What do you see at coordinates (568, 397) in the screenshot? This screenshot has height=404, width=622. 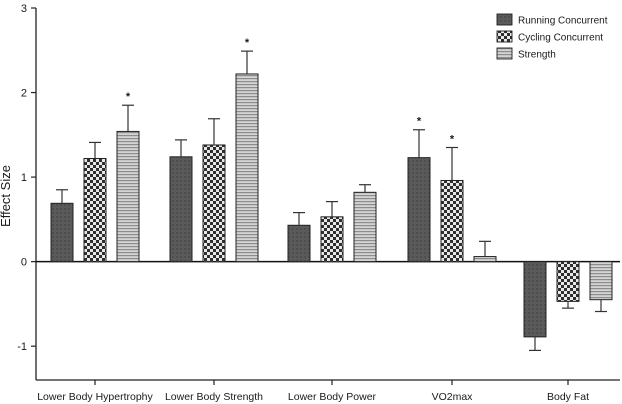 I see `x-tick-label: Body Fat` at bounding box center [568, 397].